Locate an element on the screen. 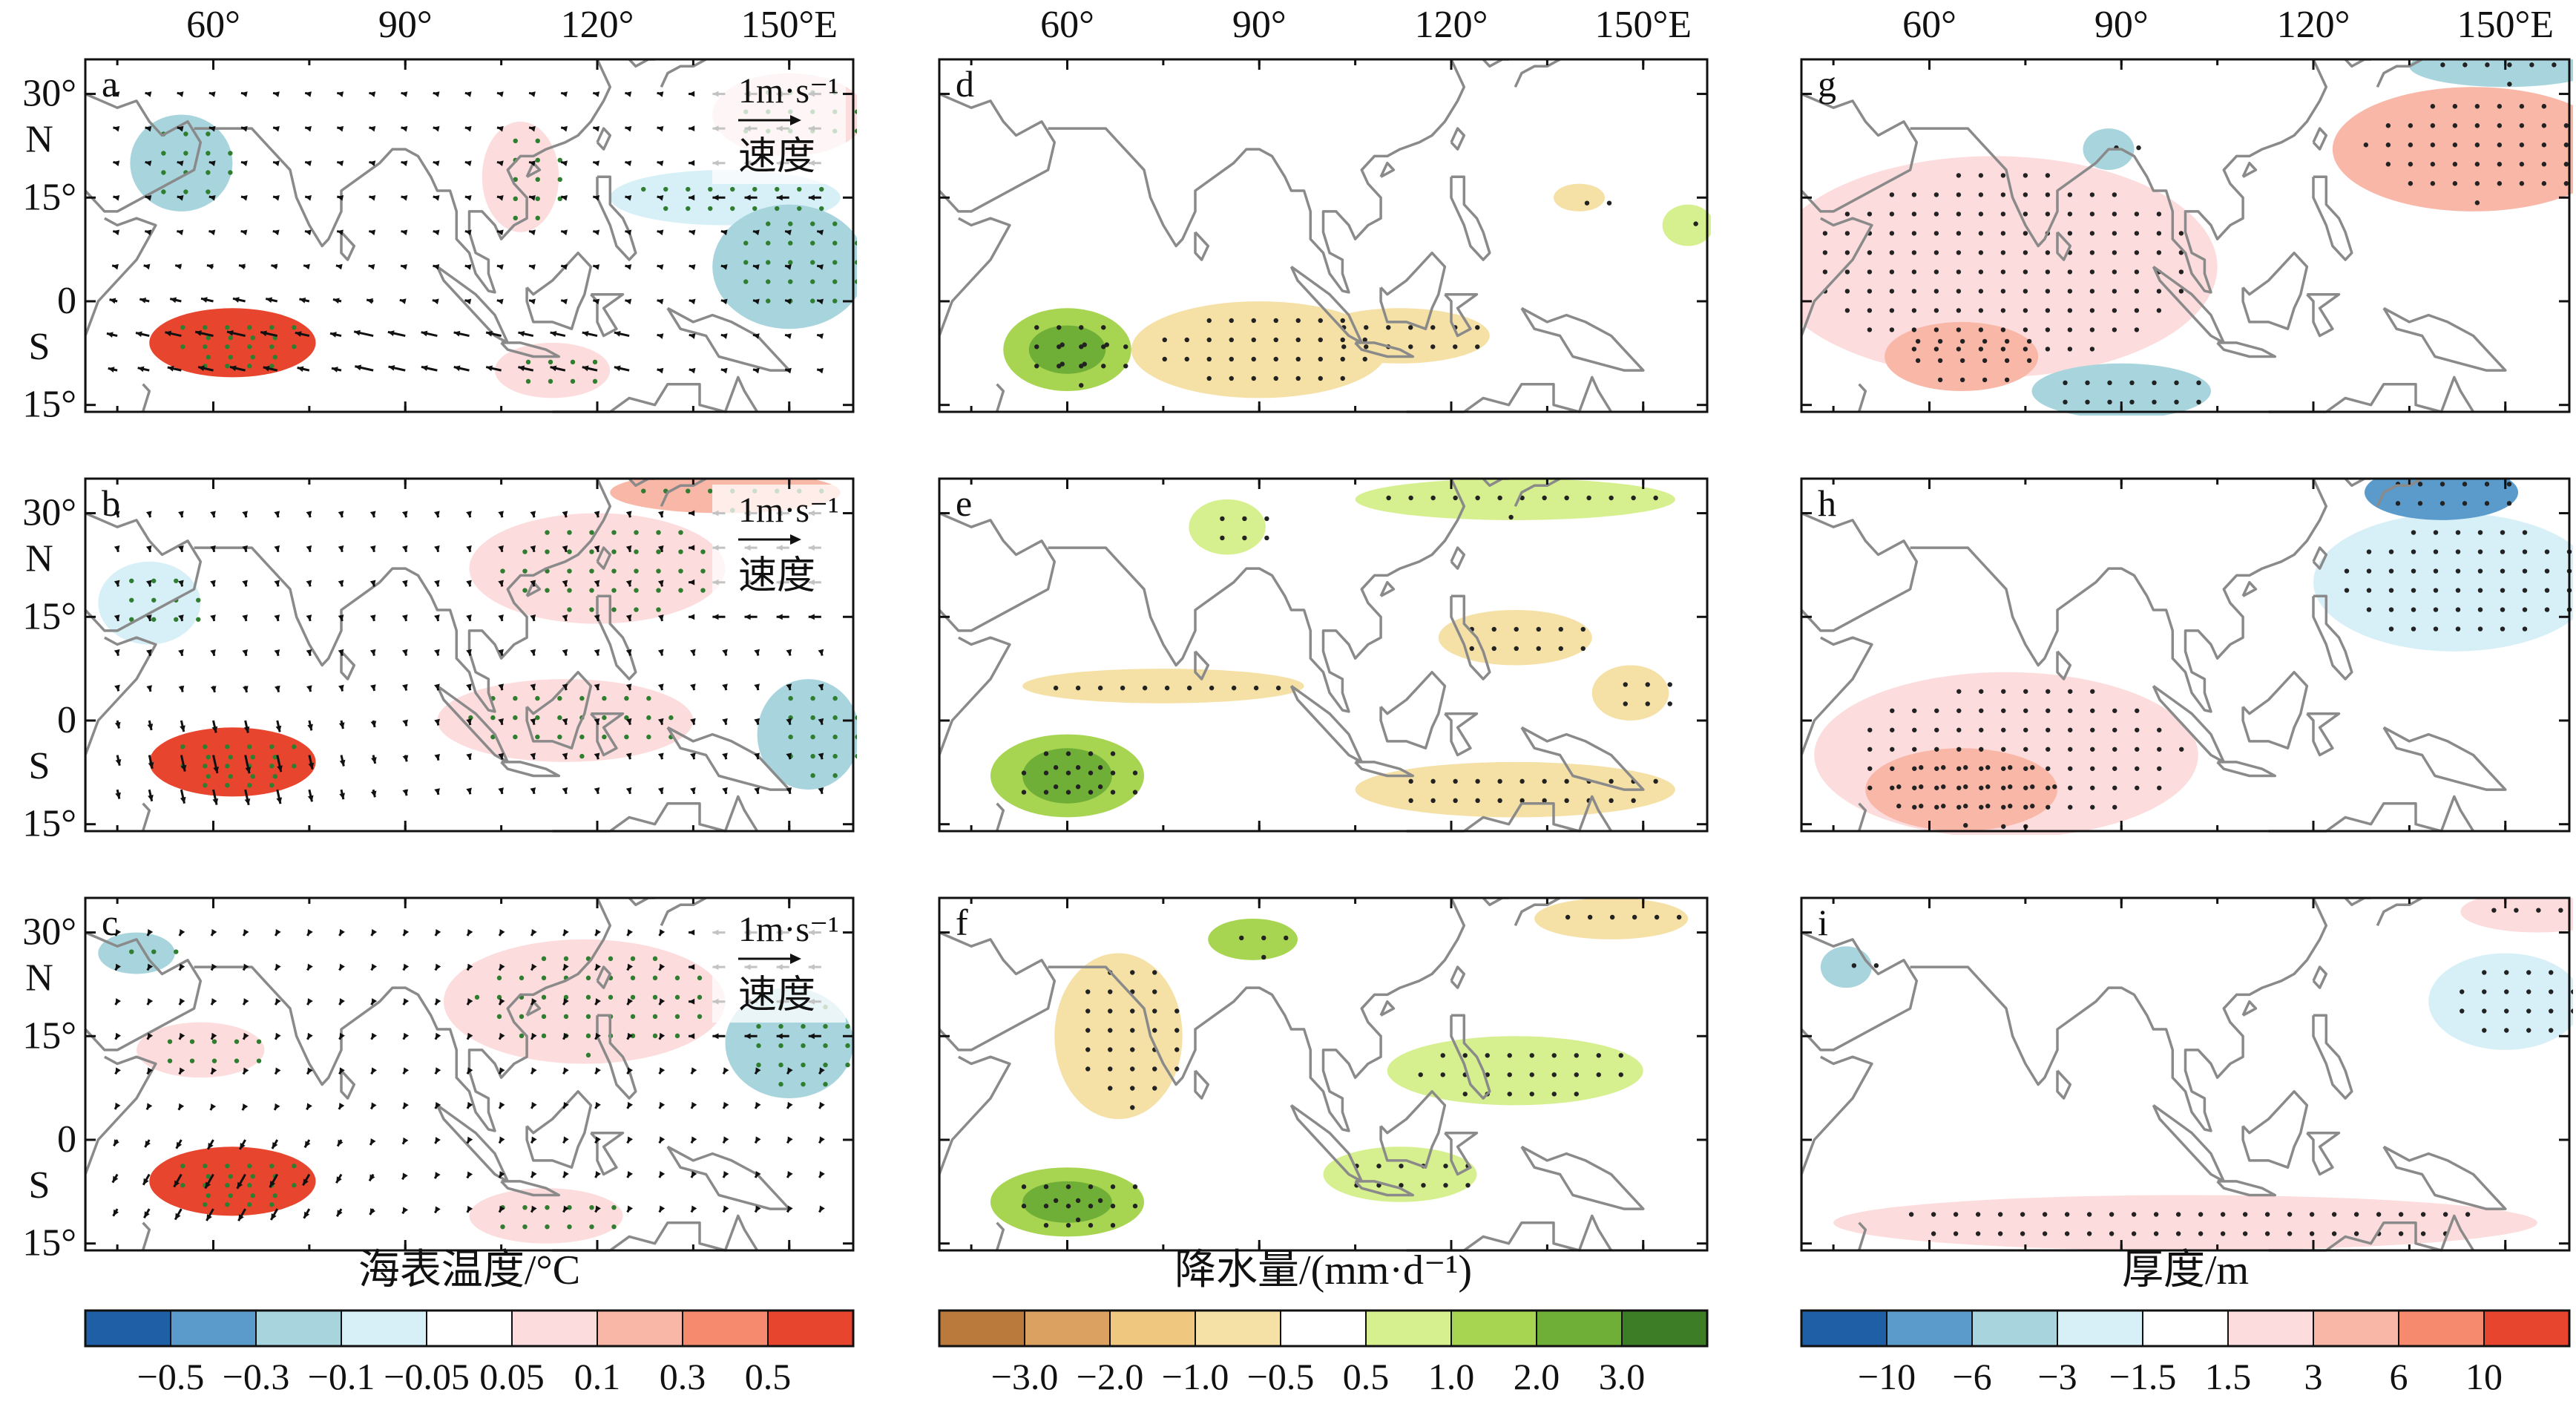  coastline-d is located at coordinates (1292, 236).